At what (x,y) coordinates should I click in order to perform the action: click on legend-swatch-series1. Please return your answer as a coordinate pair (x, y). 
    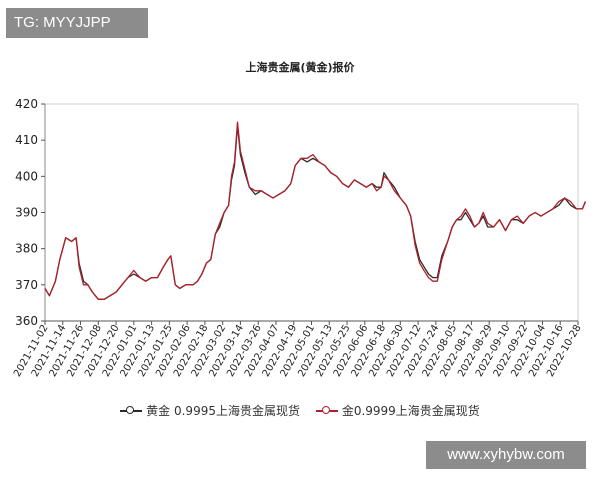
    Looking at the image, I should click on (131, 410).